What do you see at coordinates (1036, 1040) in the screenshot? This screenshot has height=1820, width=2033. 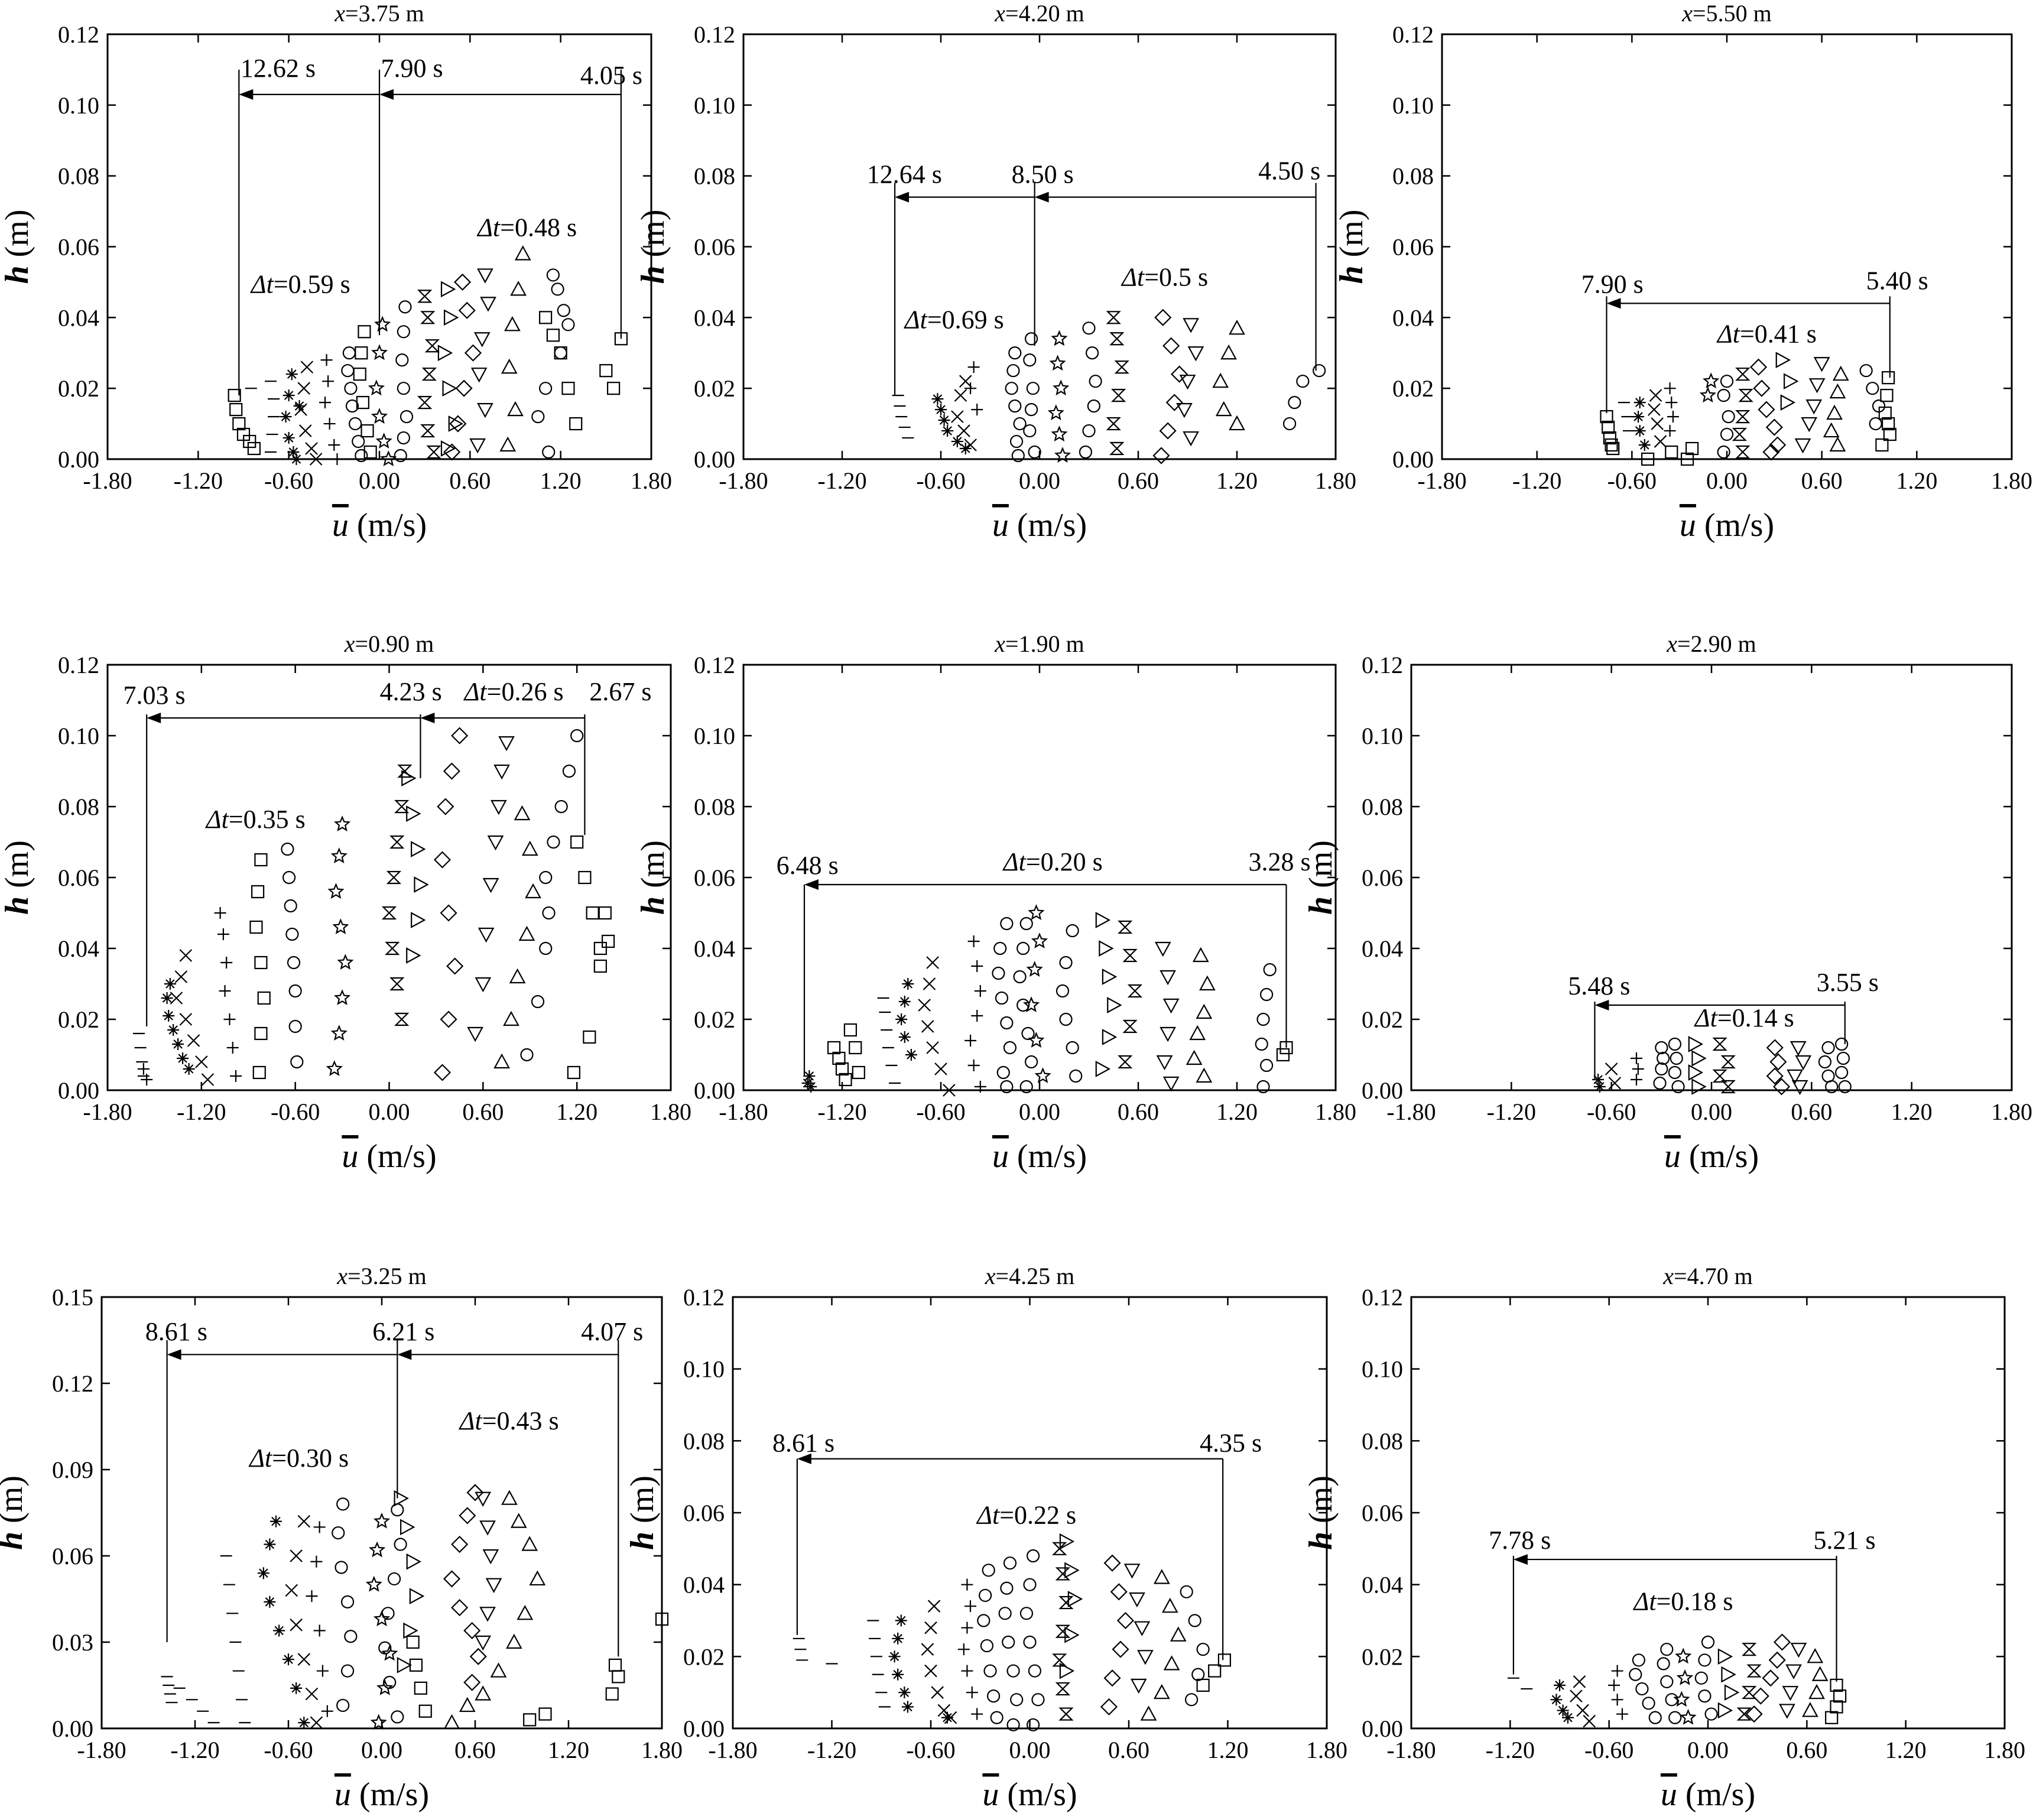 I see `data-point-star` at bounding box center [1036, 1040].